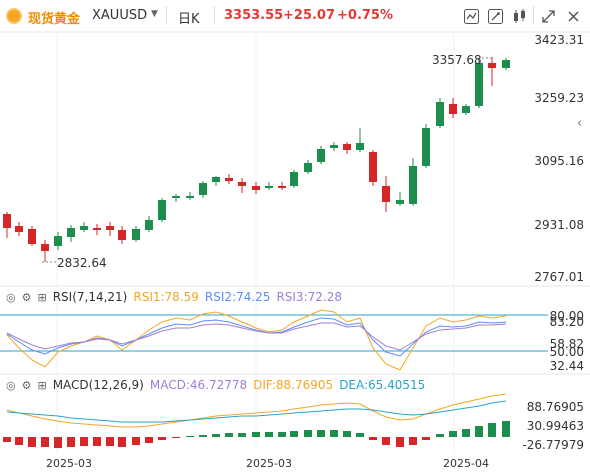 The height and width of the screenshot is (476, 590). I want to click on price-change: +25.07, so click(309, 15).